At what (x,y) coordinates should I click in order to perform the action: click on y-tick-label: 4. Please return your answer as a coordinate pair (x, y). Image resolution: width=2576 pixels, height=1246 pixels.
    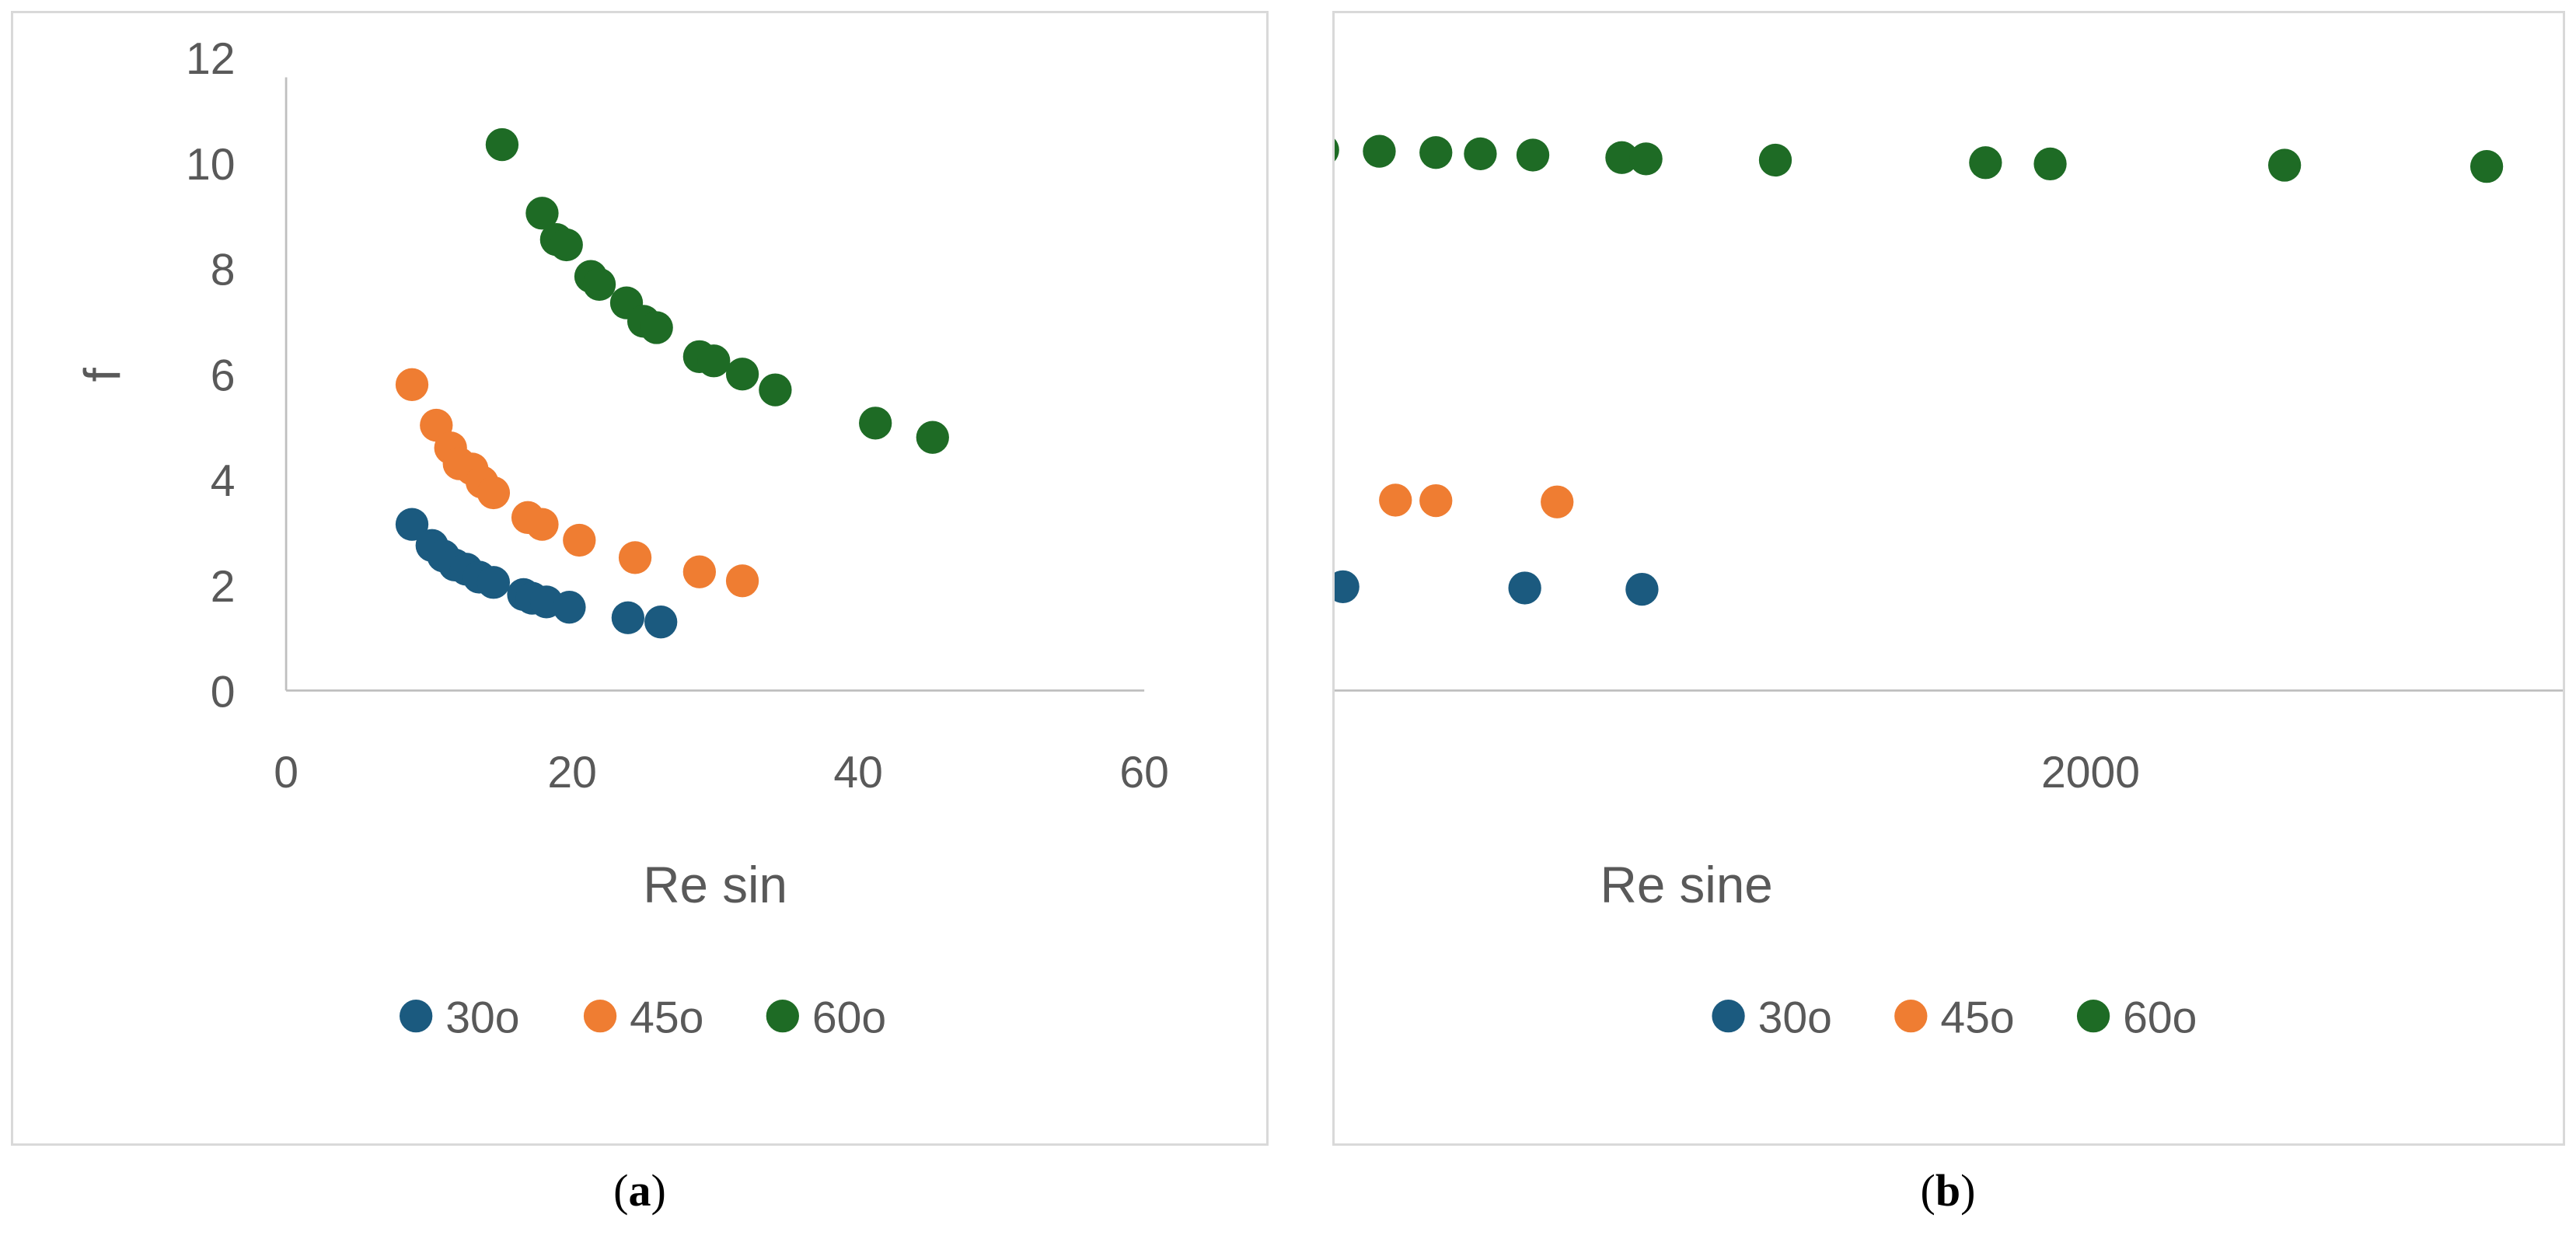
    Looking at the image, I should click on (224, 481).